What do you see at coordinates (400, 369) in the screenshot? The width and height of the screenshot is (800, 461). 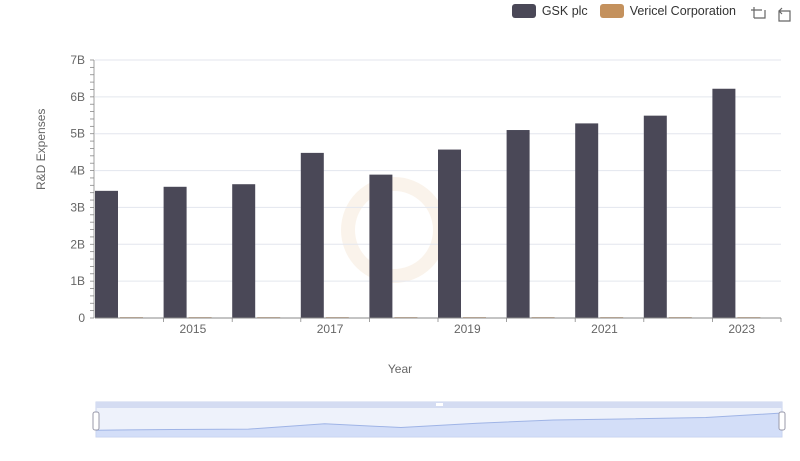 I see `x-axis-label: Year` at bounding box center [400, 369].